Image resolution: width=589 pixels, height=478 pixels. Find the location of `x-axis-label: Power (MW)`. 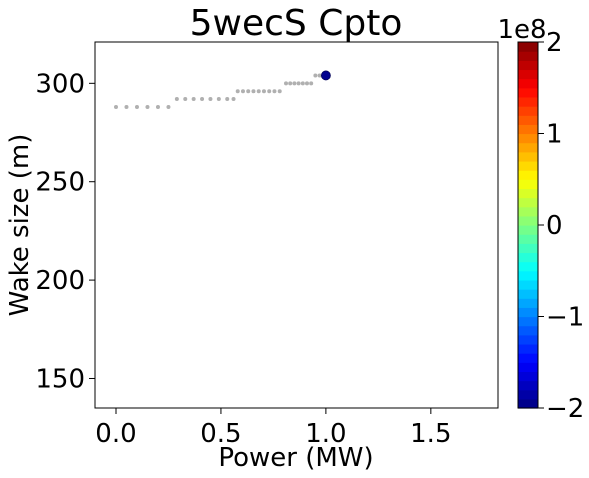

x-axis-label: Power (MW) is located at coordinates (295, 458).